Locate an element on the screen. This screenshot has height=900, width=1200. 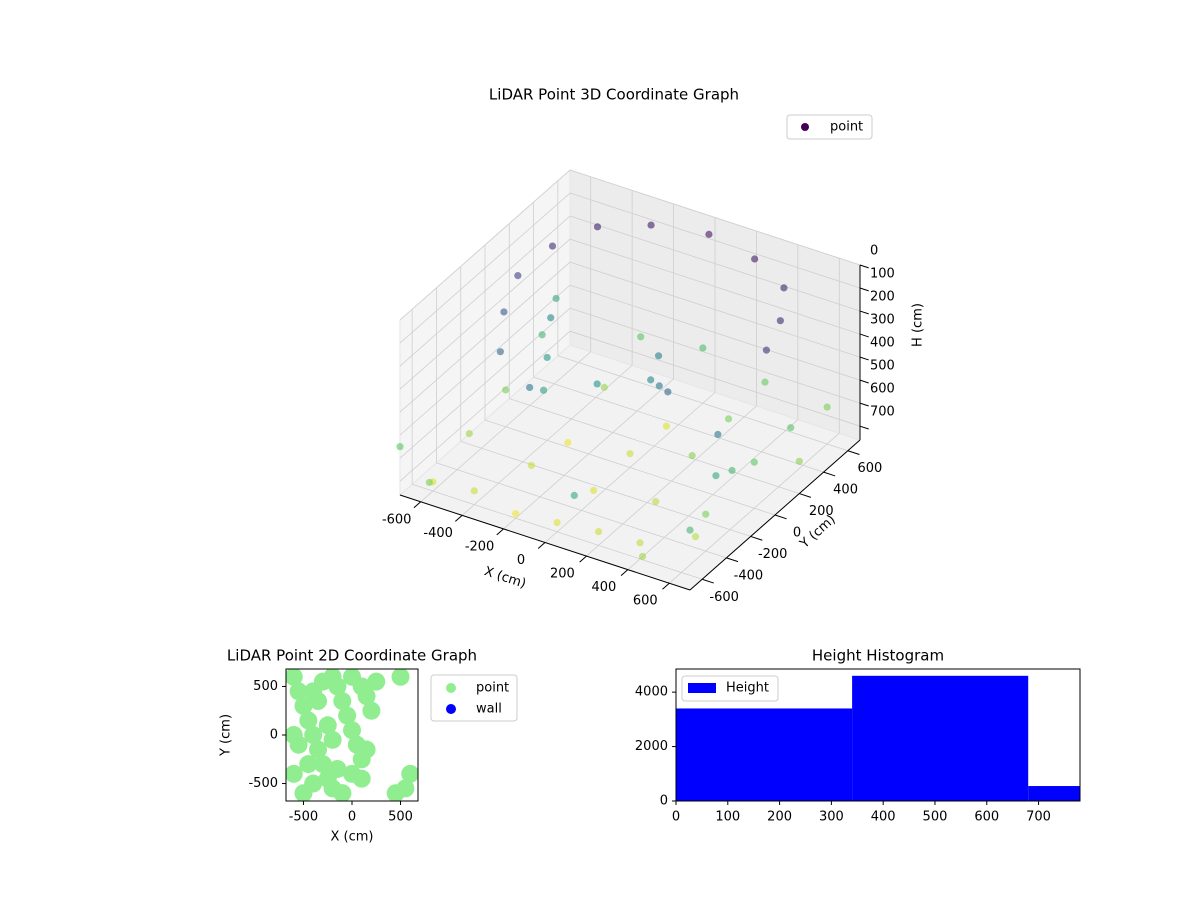
legend-label: wall is located at coordinates (489, 709).